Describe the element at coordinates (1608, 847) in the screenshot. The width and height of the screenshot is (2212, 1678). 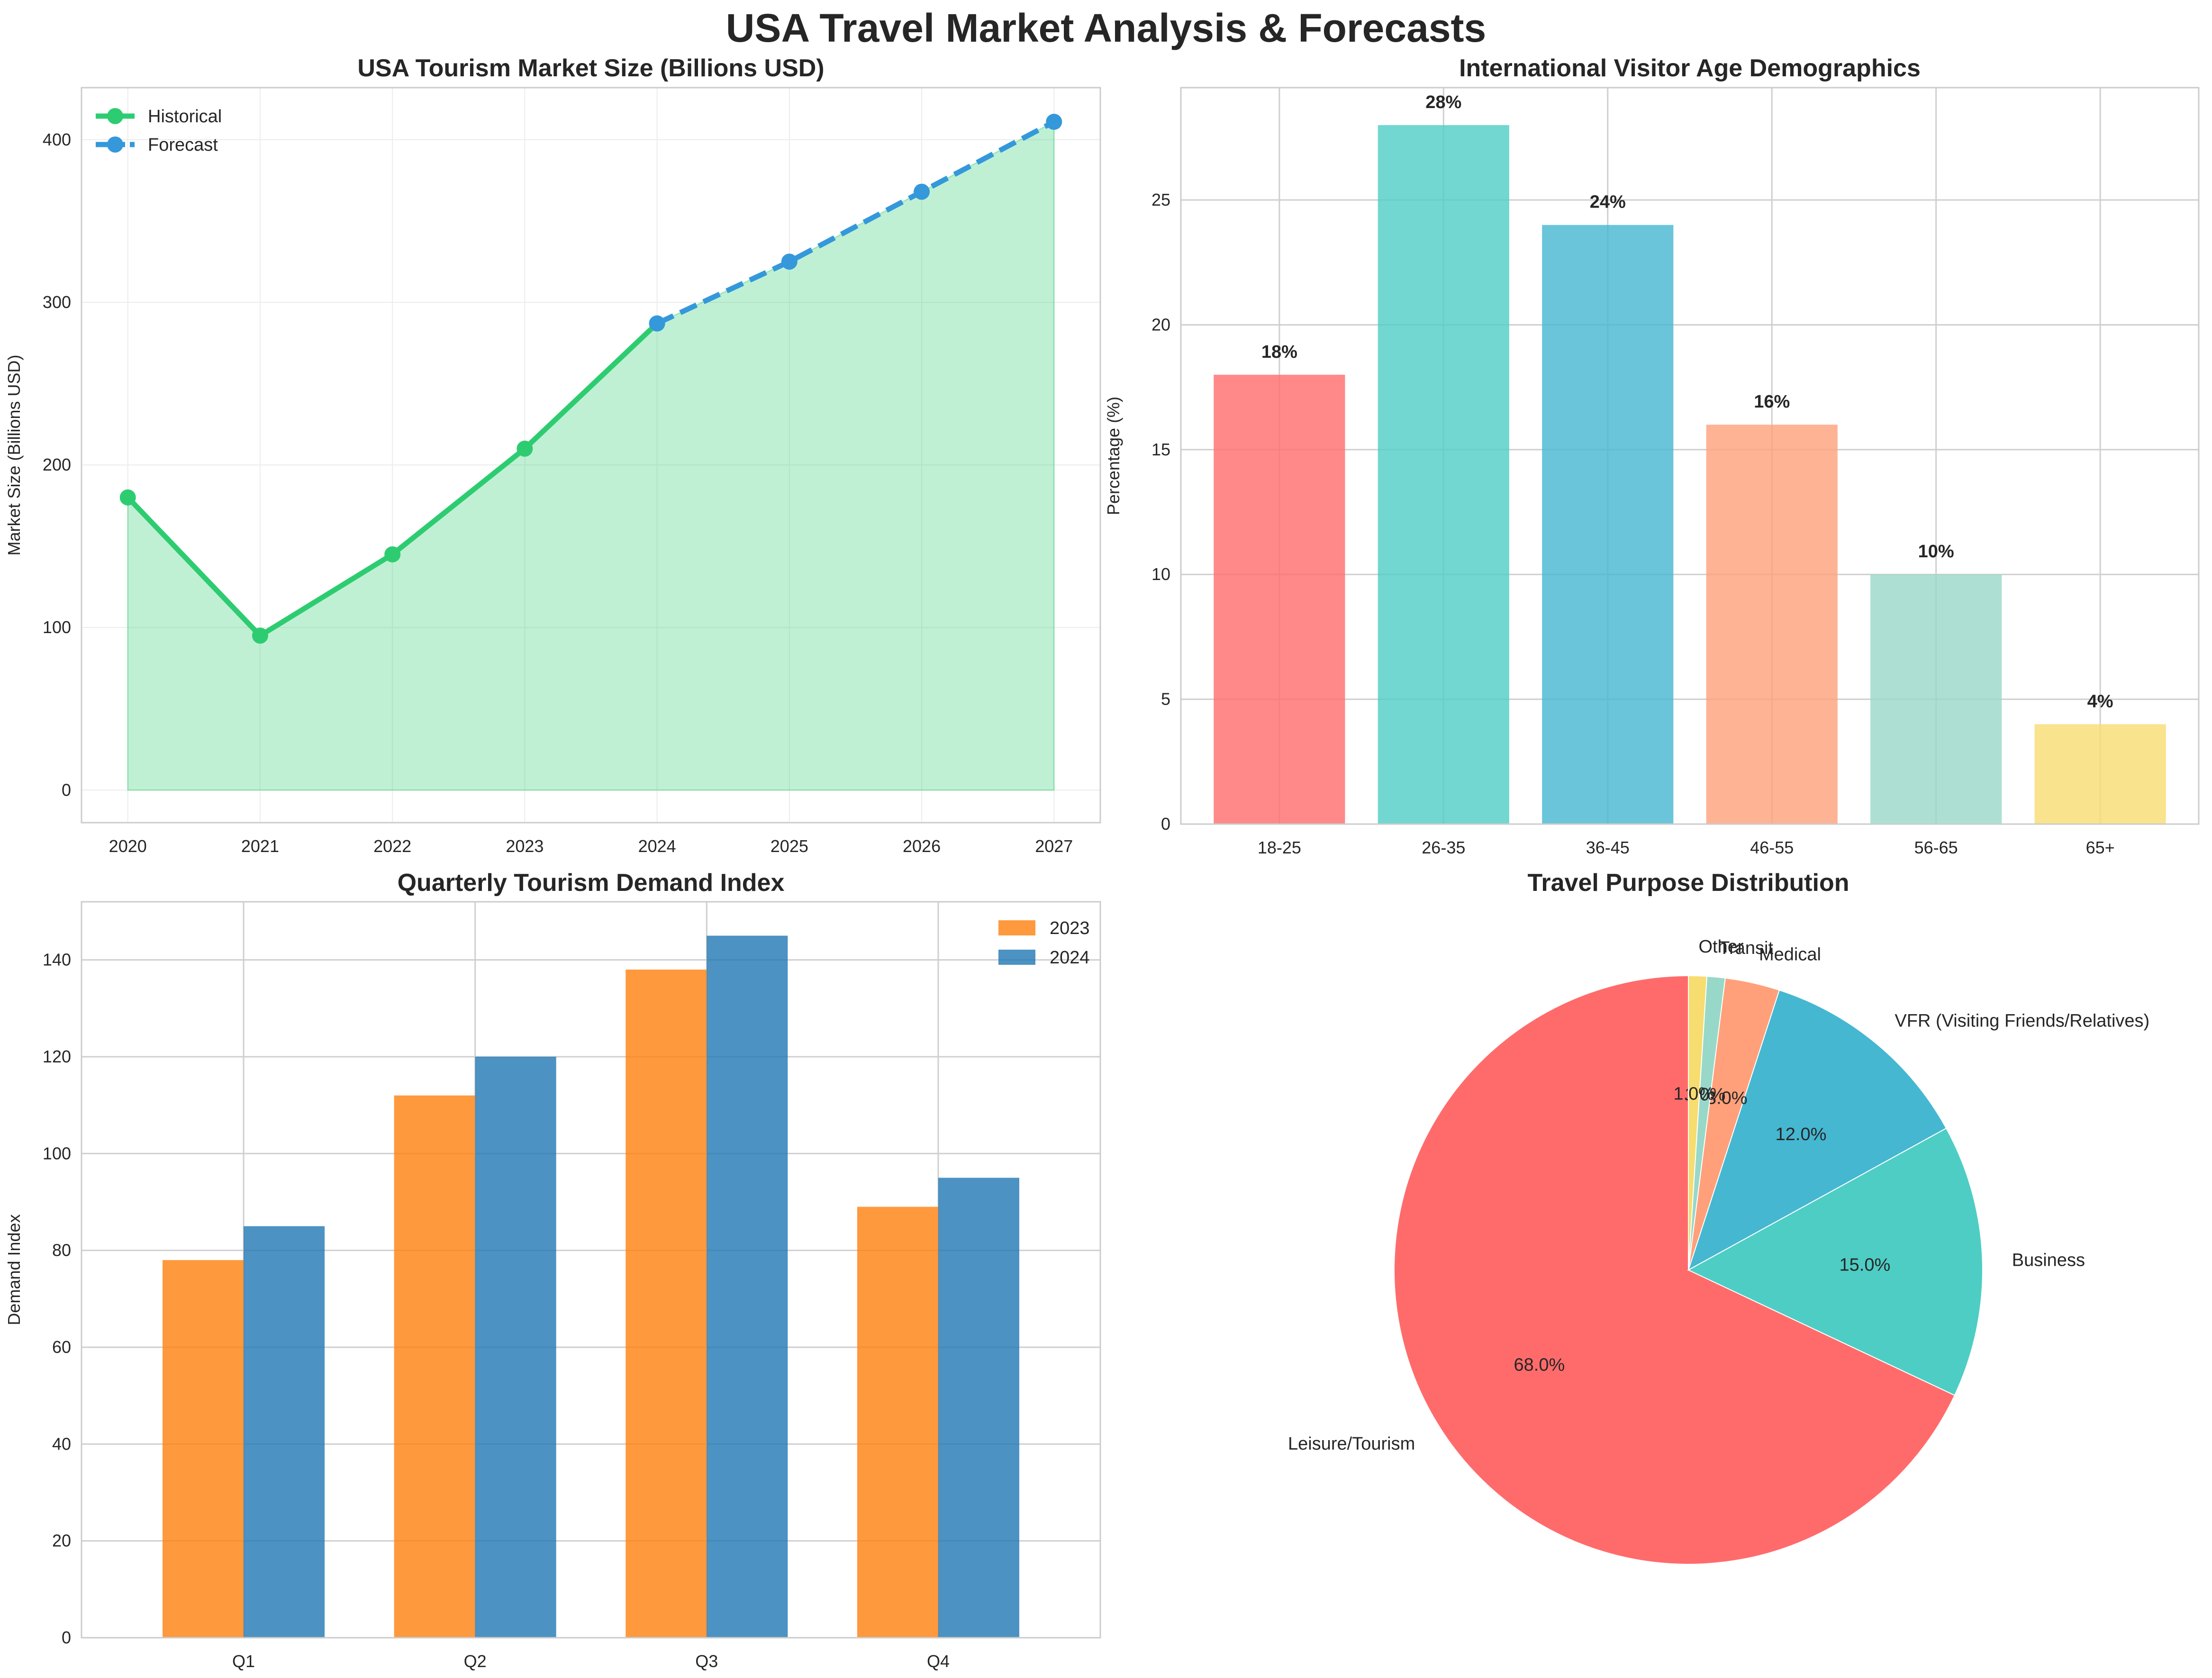
I see `x-tick-label: 36-45` at that location.